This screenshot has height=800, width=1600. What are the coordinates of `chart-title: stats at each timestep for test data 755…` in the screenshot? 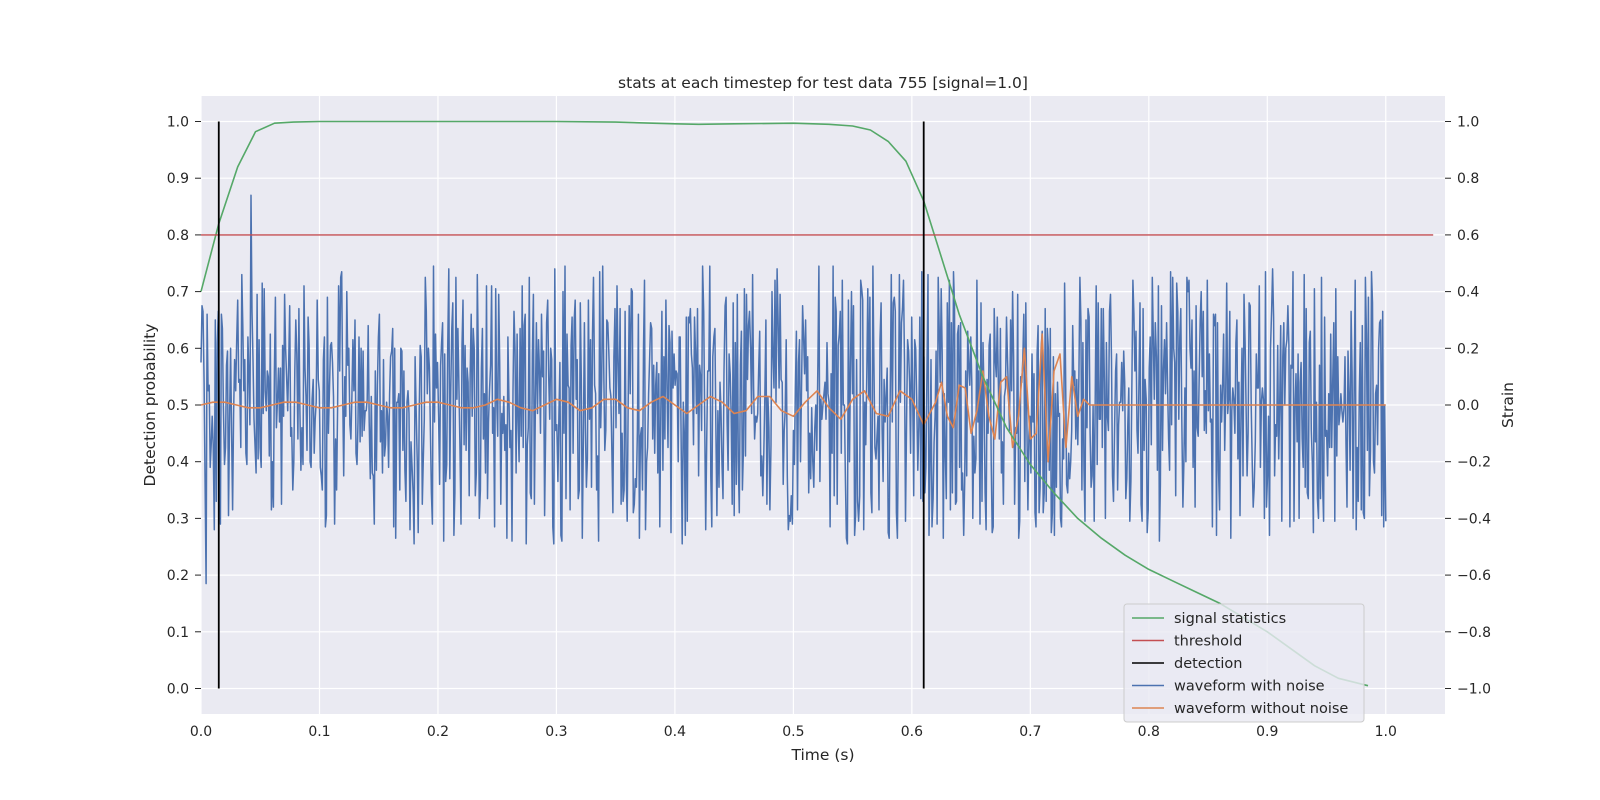 It's located at (823, 83).